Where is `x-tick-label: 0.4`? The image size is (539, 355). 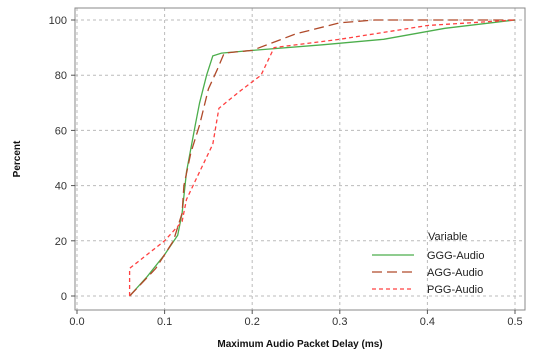
x-tick-label: 0.4 is located at coordinates (427, 322).